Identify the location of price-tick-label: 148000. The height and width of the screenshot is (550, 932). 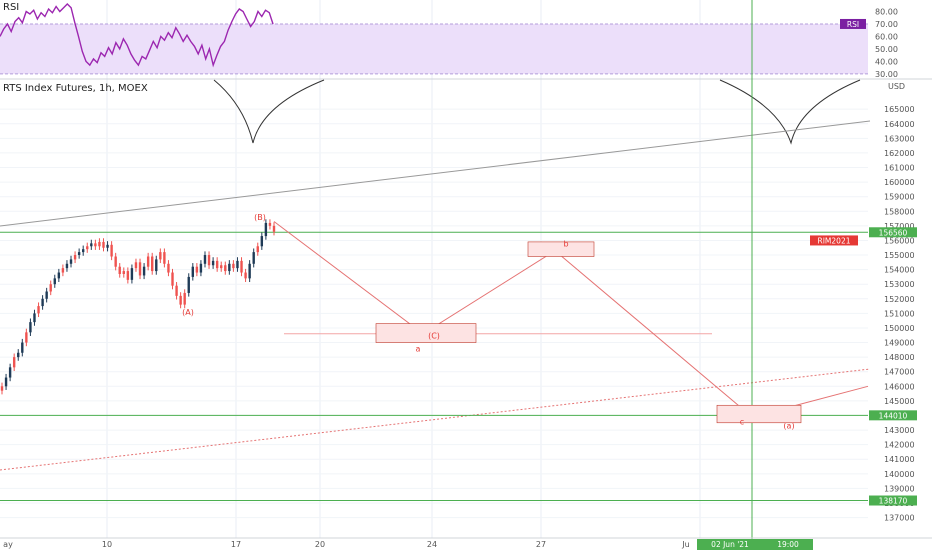
(899, 357).